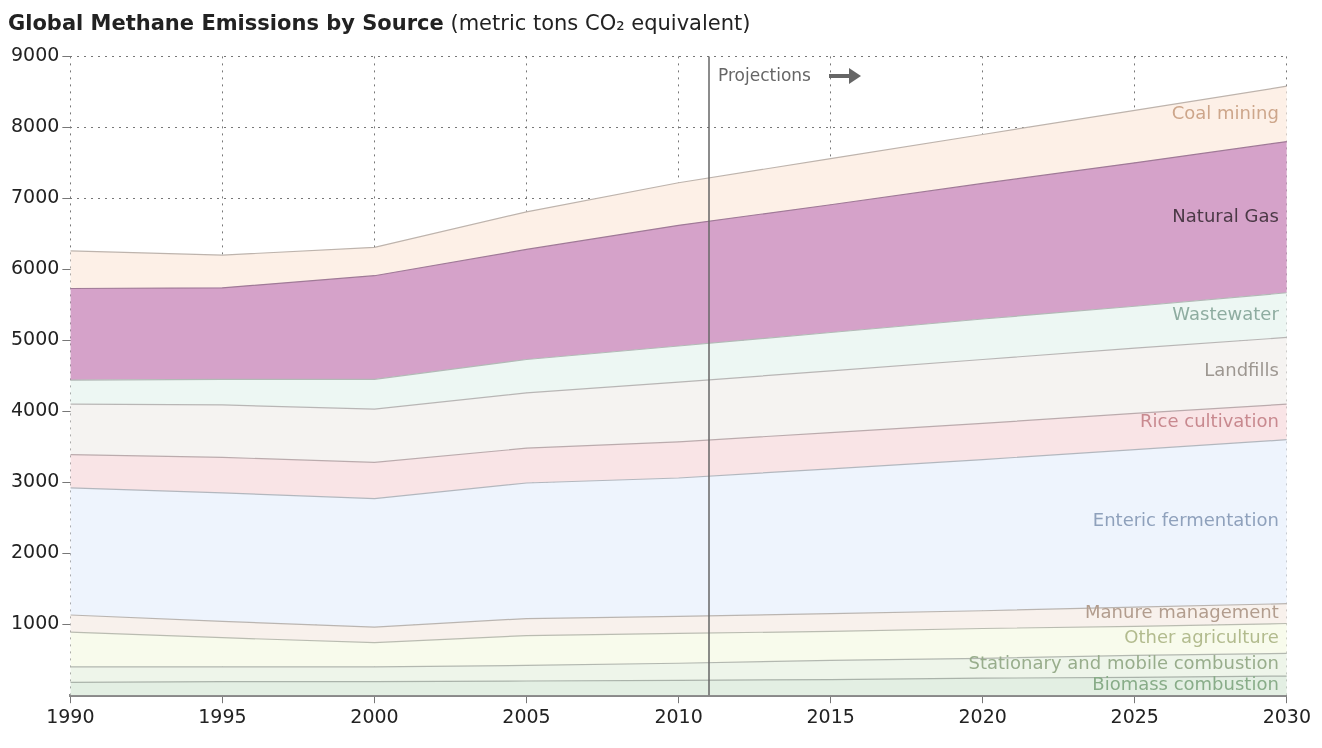 This screenshot has width=1322, height=748. I want to click on series-label: Landfills, so click(1241, 369).